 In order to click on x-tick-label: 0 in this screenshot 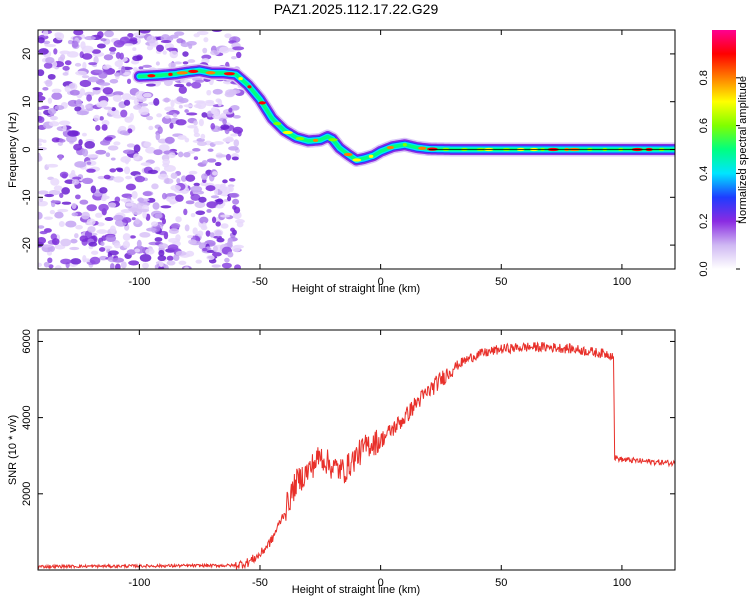, I will do `click(381, 282)`.